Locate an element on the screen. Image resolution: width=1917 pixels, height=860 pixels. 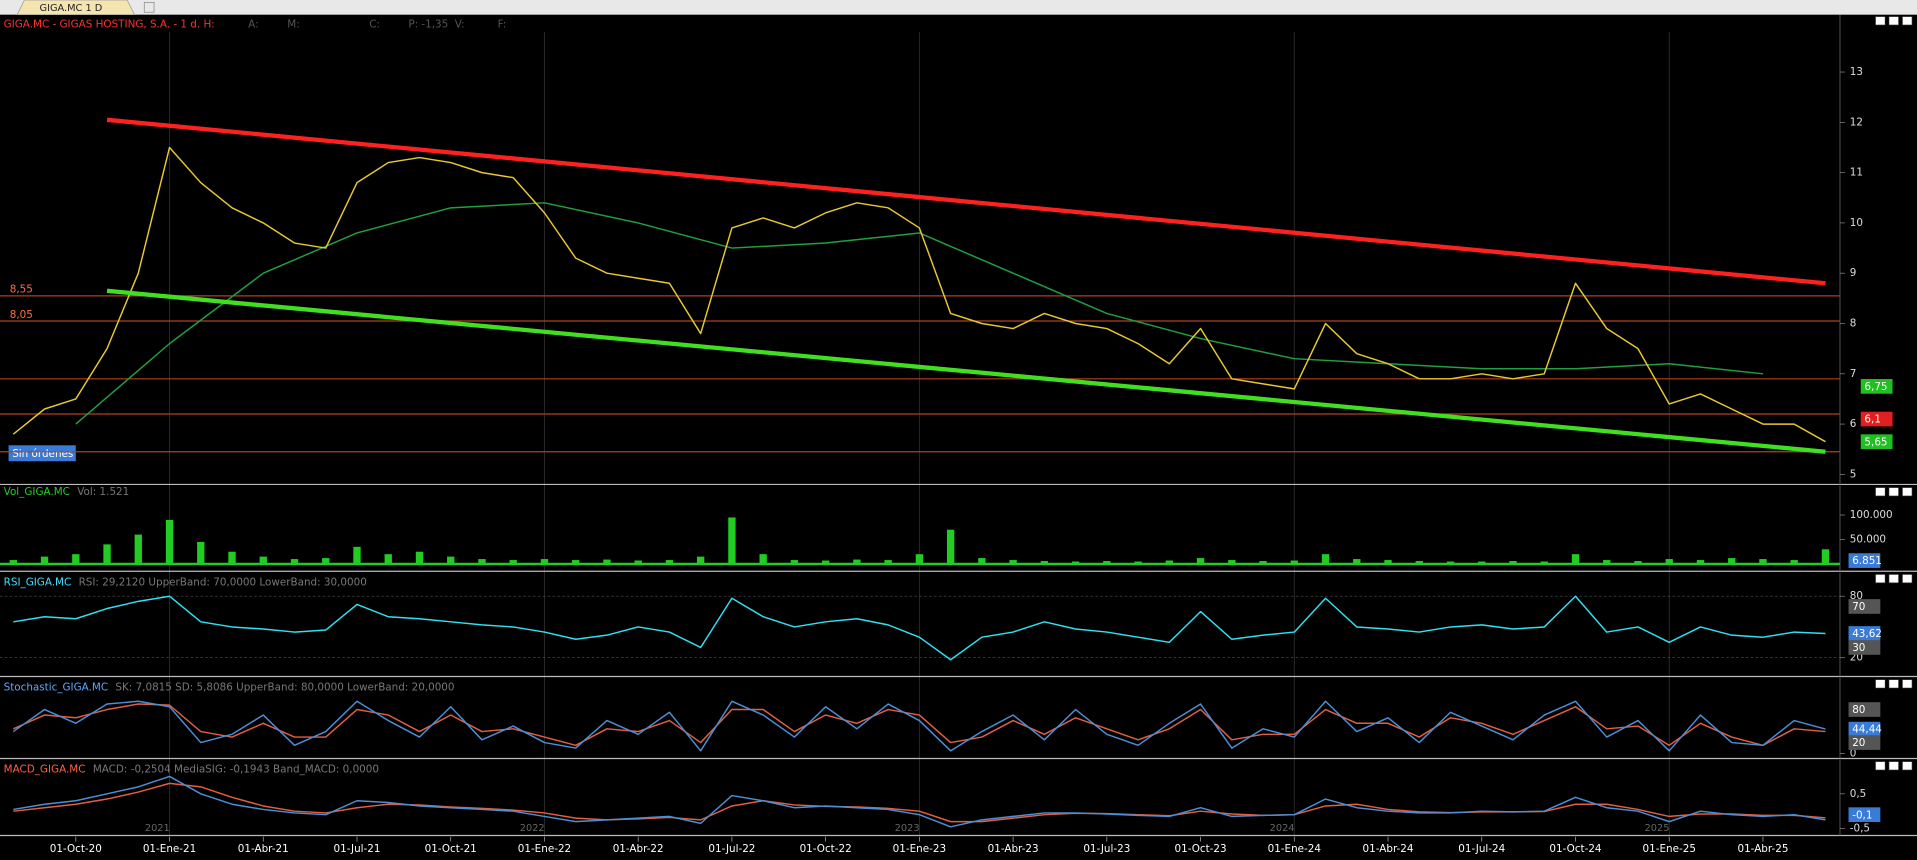
x-tick-label: 01-Jul-24 is located at coordinates (1481, 849).